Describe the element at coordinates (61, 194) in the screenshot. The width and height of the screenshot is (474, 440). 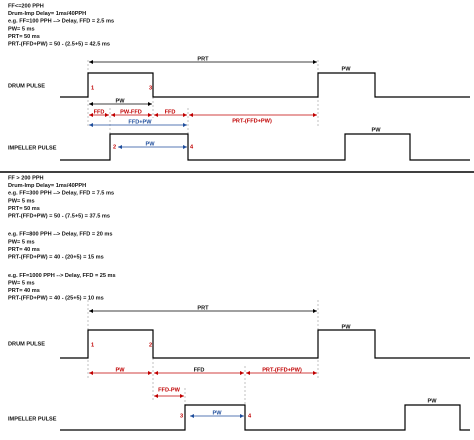
I see `note-line: e.g. FF=300 PPH --> Delay, FFD = 7.5 ms` at that location.